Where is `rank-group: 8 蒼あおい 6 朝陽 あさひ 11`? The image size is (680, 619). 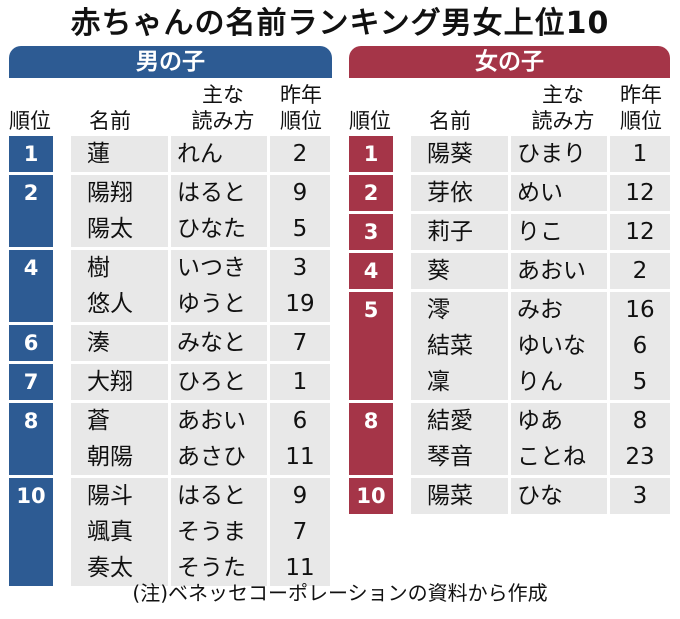
rank-group: 8 蒼あおい 6 朝陽 あさひ 11 is located at coordinates (170, 437).